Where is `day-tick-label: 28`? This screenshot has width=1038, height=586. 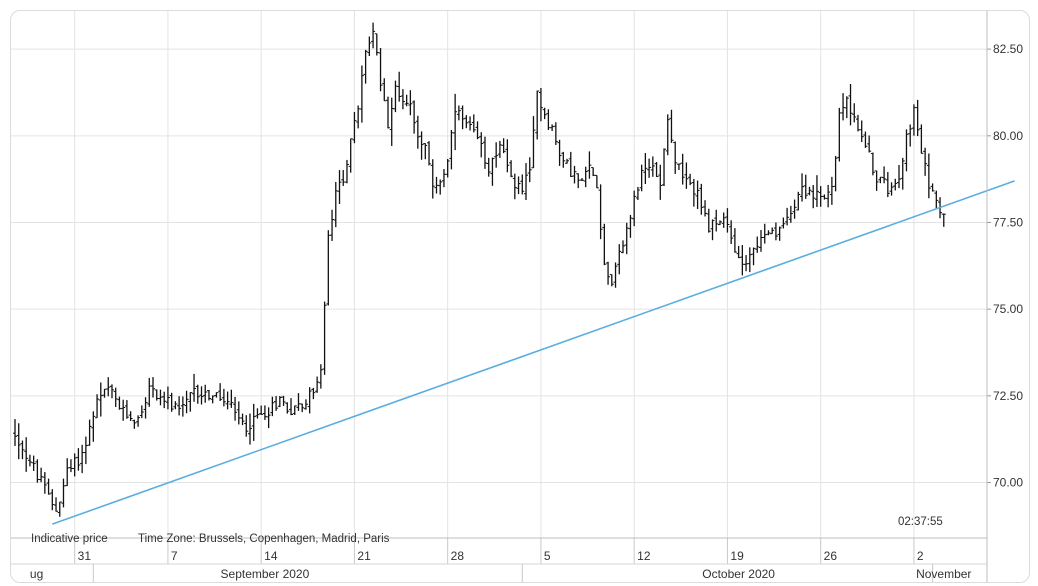
day-tick-label: 28 is located at coordinates (458, 556).